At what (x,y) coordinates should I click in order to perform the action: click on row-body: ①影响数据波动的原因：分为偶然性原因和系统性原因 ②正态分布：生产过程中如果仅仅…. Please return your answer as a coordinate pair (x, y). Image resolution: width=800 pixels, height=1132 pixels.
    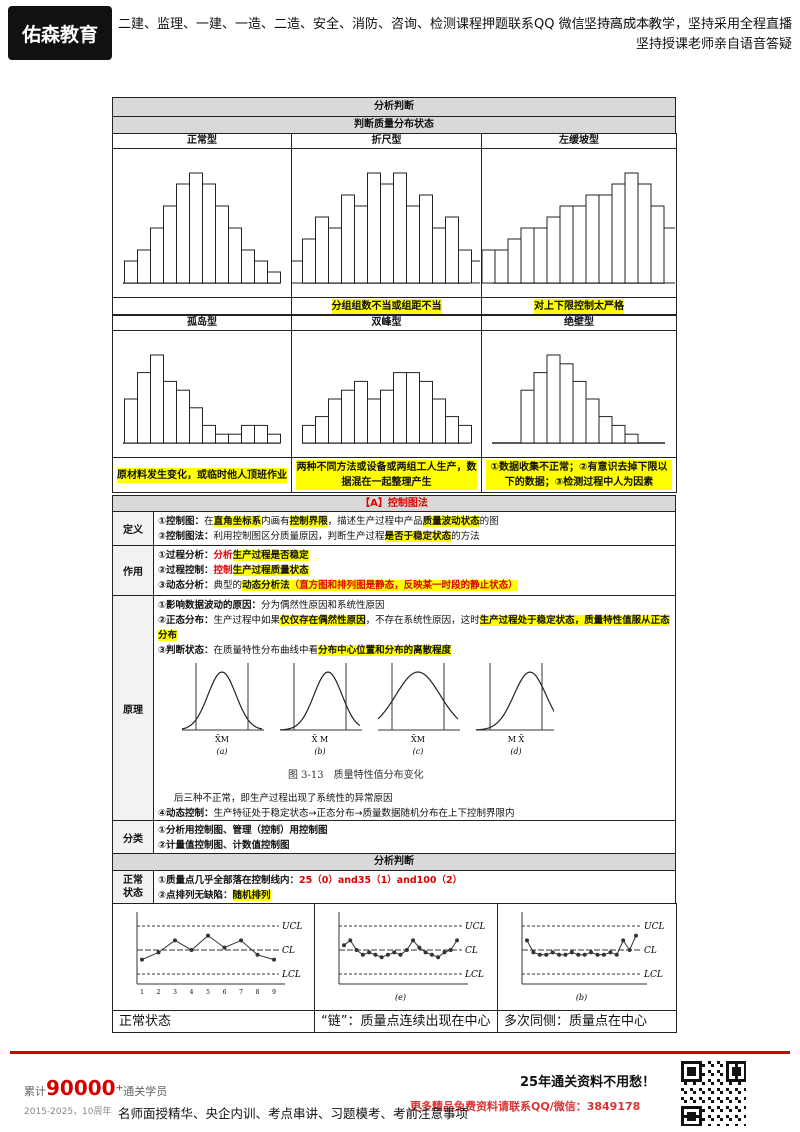
    Looking at the image, I should click on (414, 708).